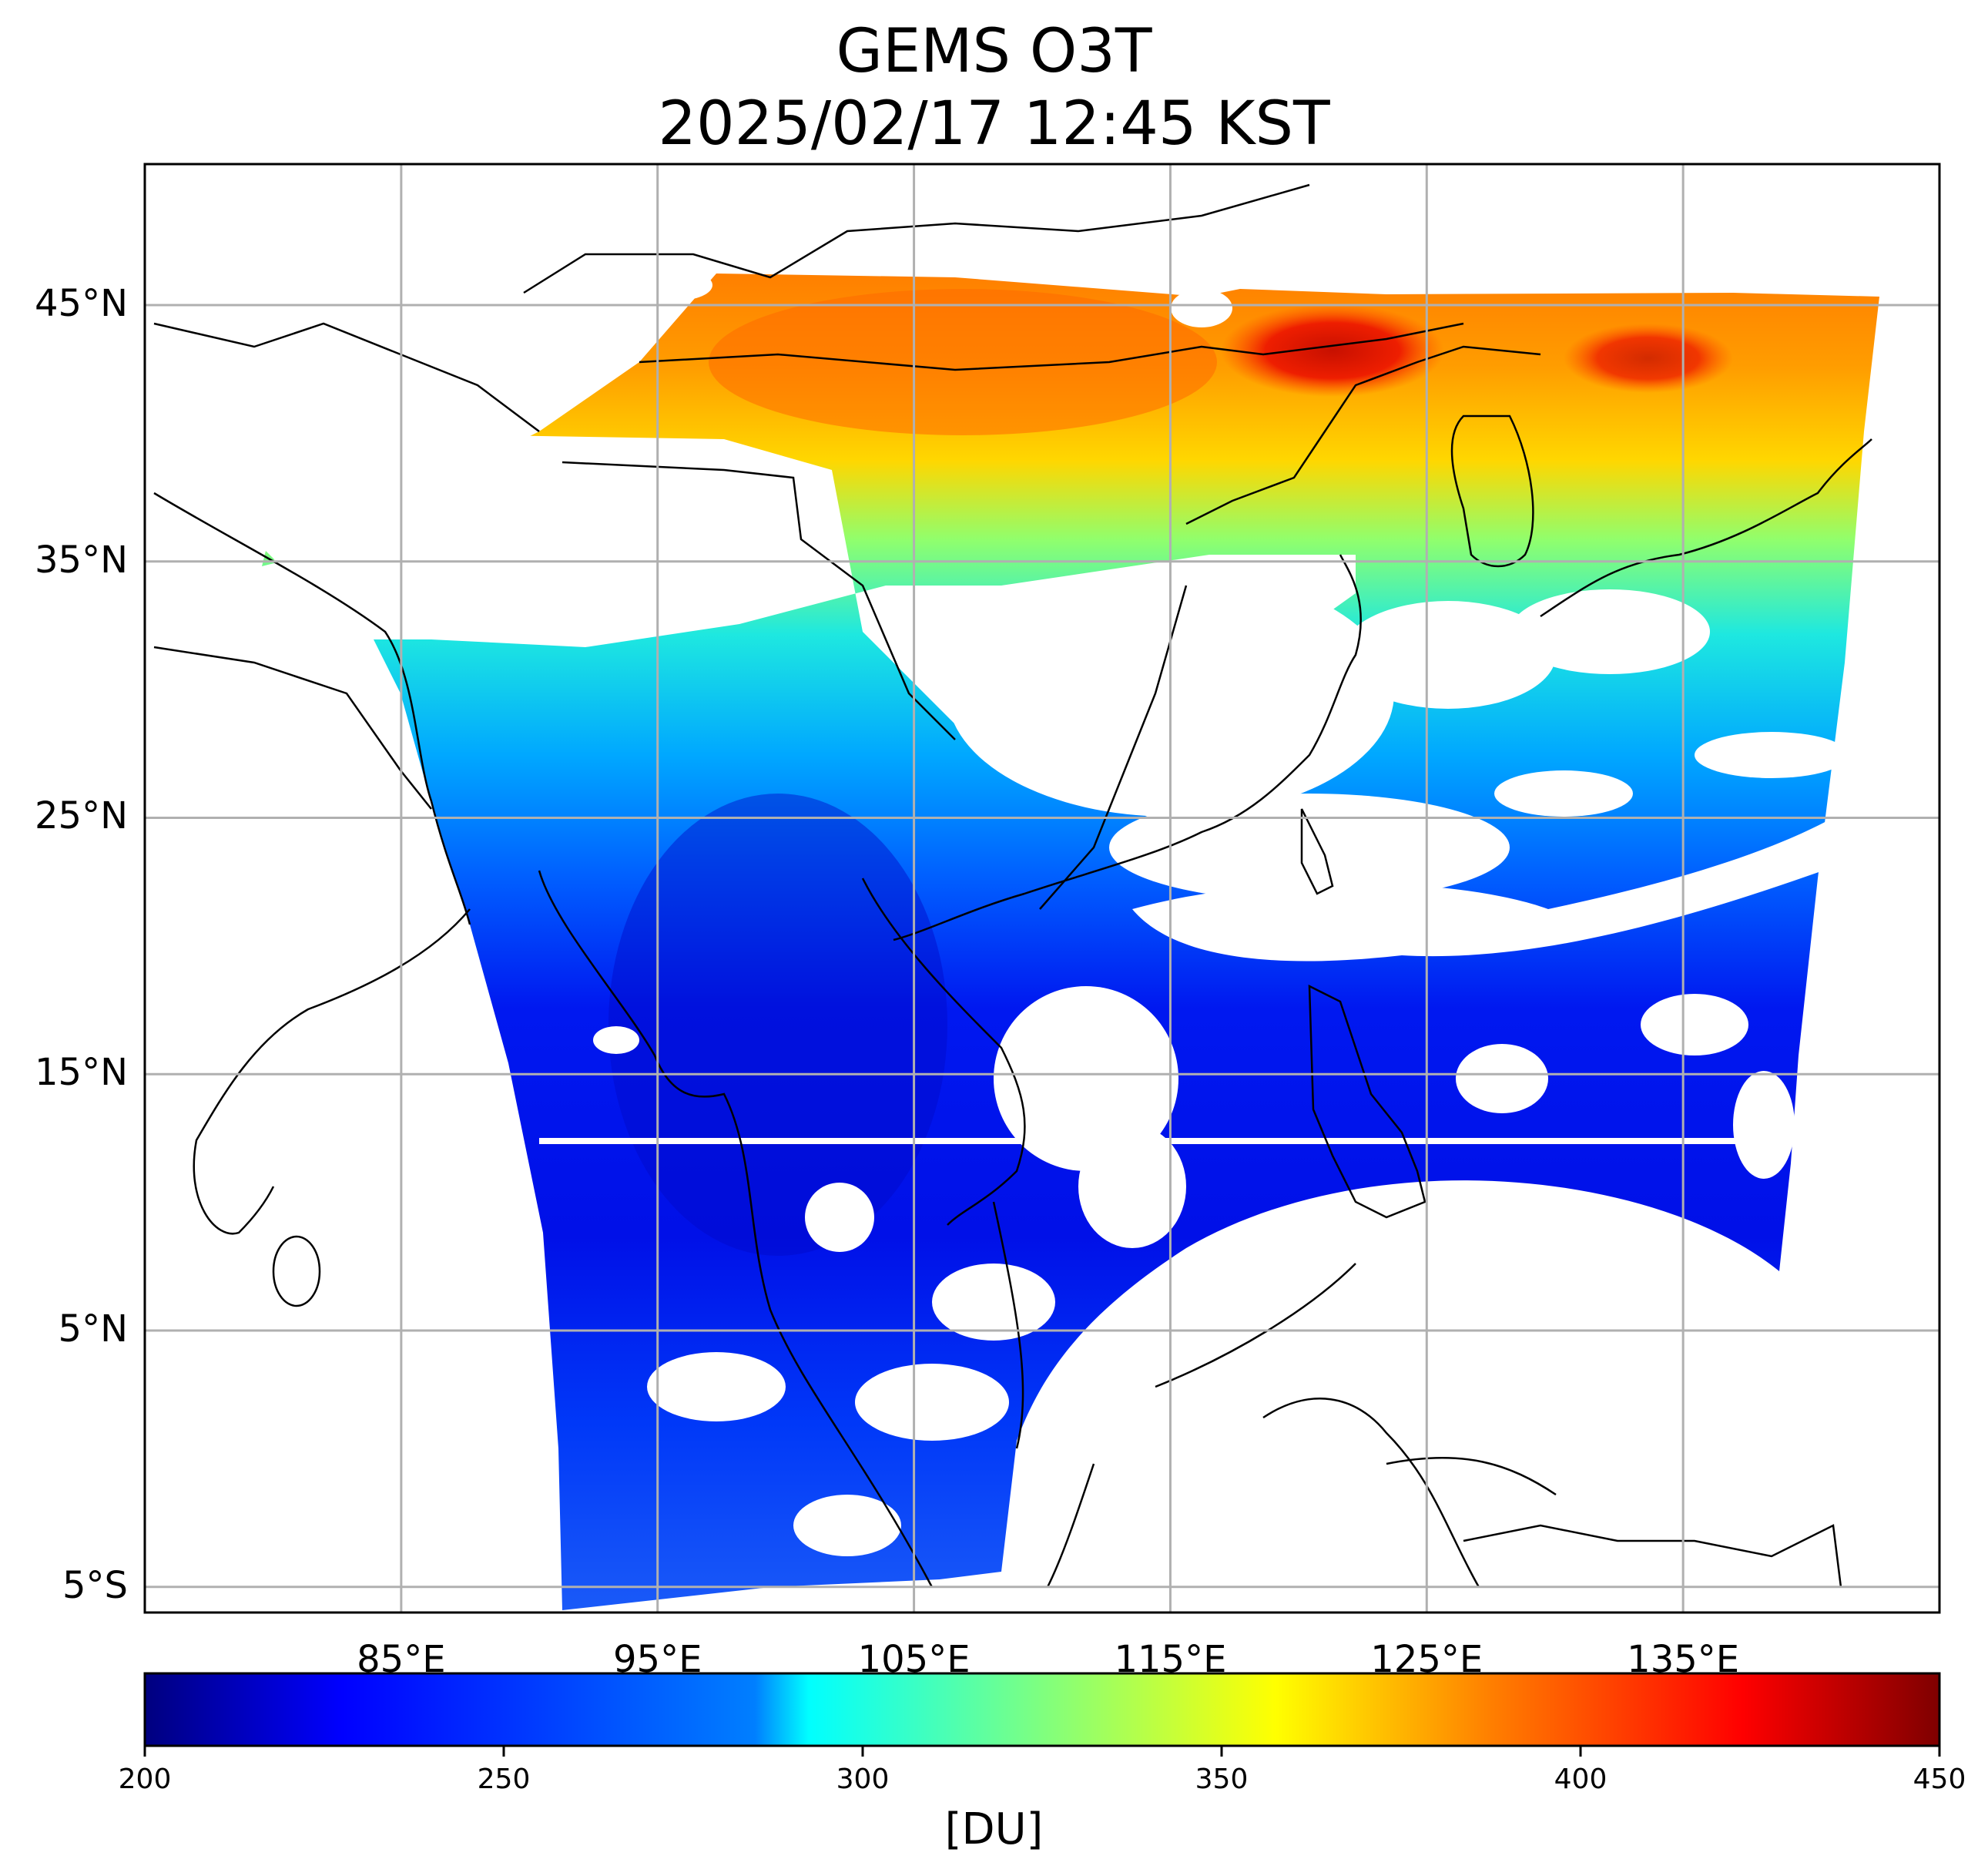  Describe the element at coordinates (81, 1073) in the screenshot. I see `latitude-tick-label: 15°N` at that location.